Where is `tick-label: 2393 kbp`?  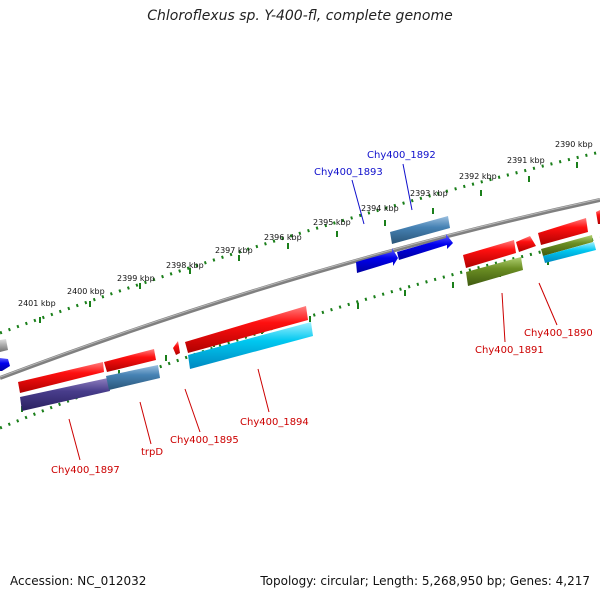
tick-label: 2393 kbp is located at coordinates (429, 193).